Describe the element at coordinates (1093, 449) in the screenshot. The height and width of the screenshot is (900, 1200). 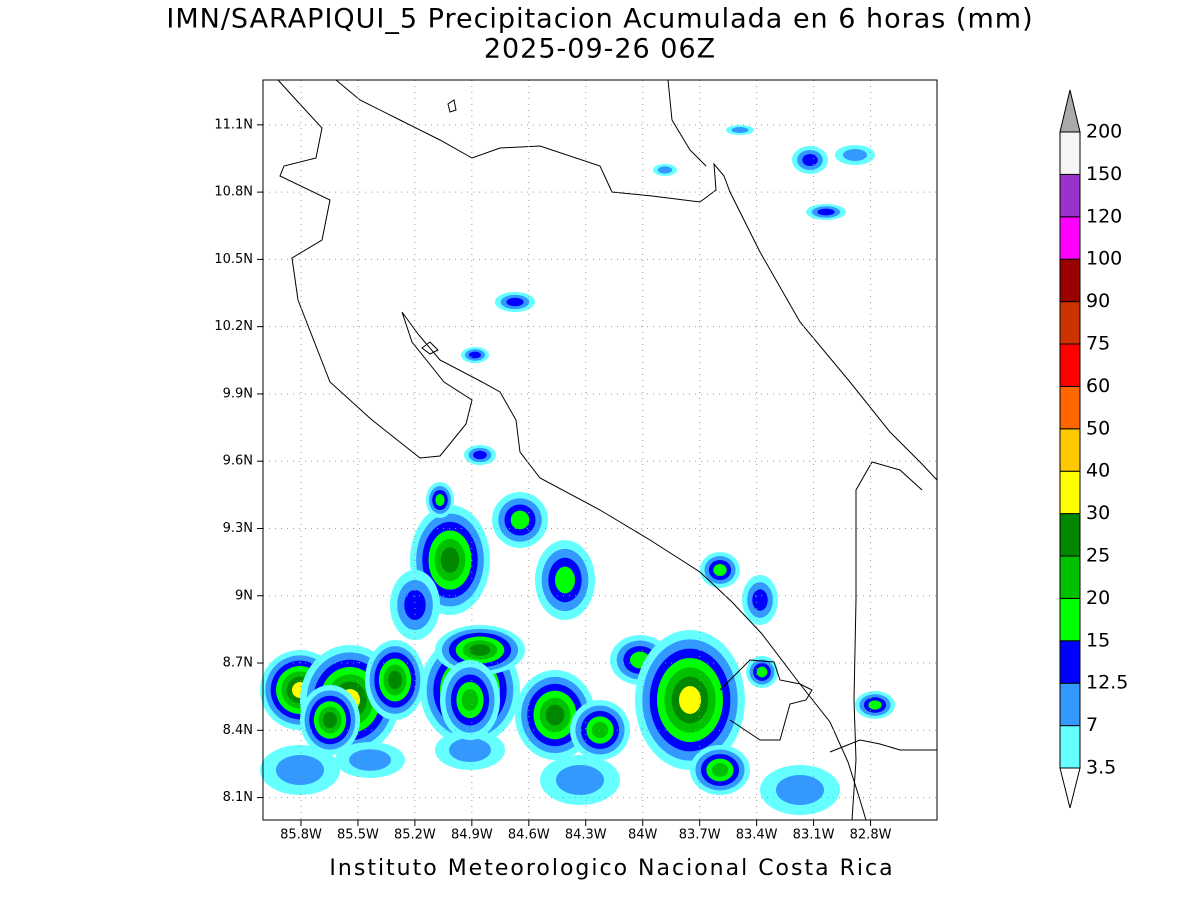
I see `colorbar: 3.5 7 12.5 15 20 25 30 40 50 60 75 90 100 120 150 200` at that location.